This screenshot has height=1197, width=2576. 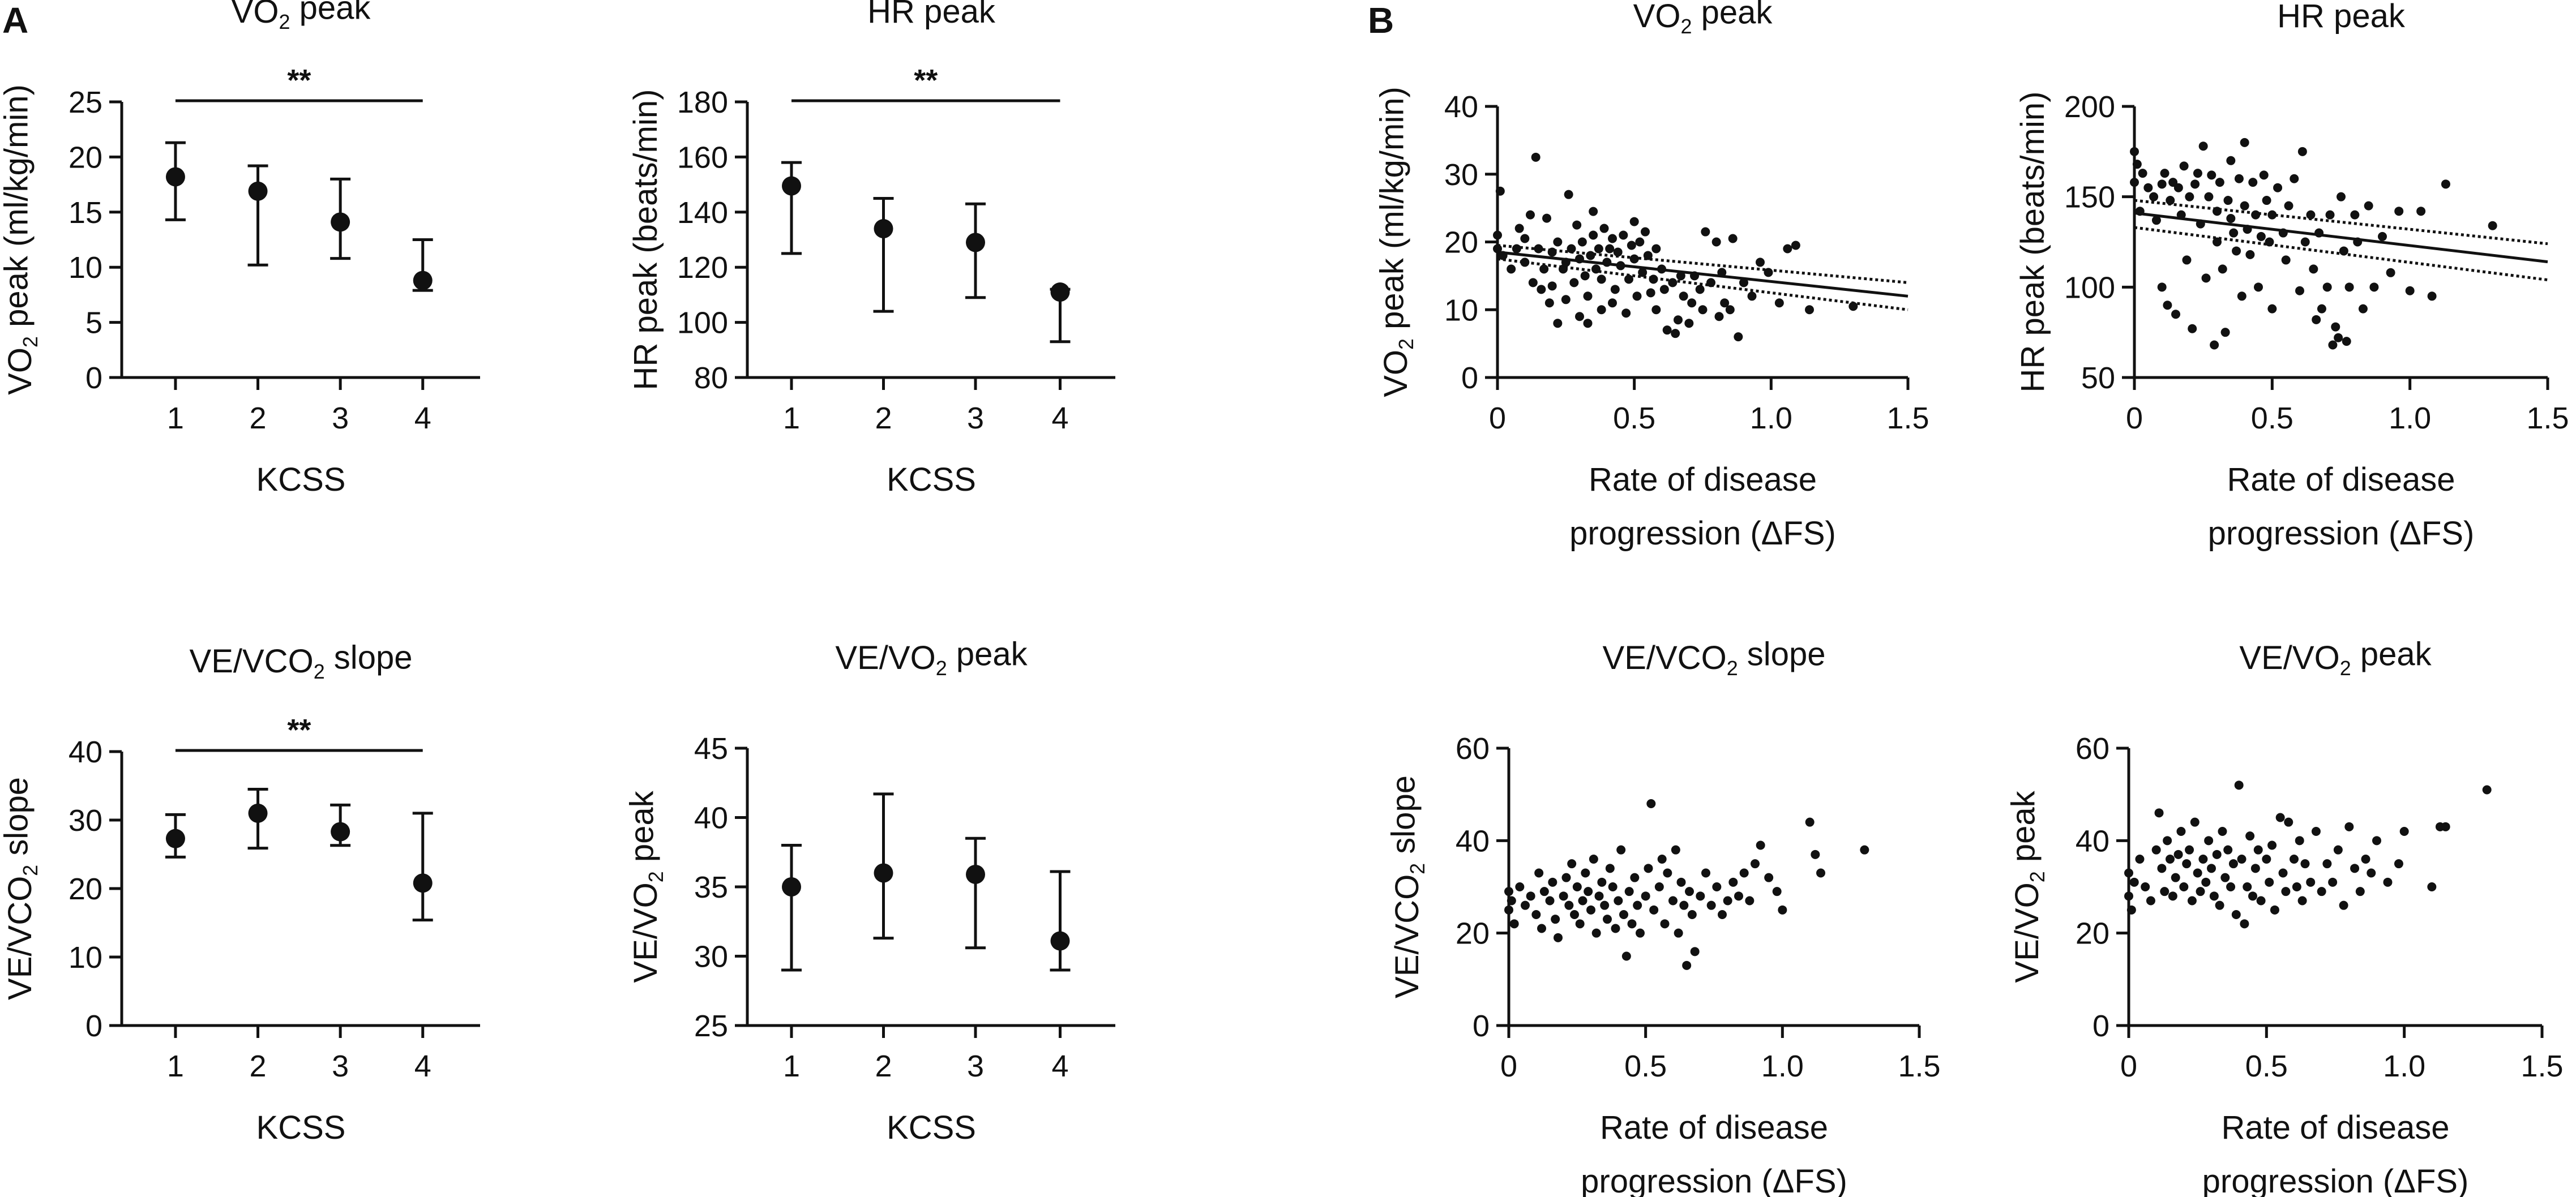 I want to click on x-tick-label: 2, so click(x=883, y=1066).